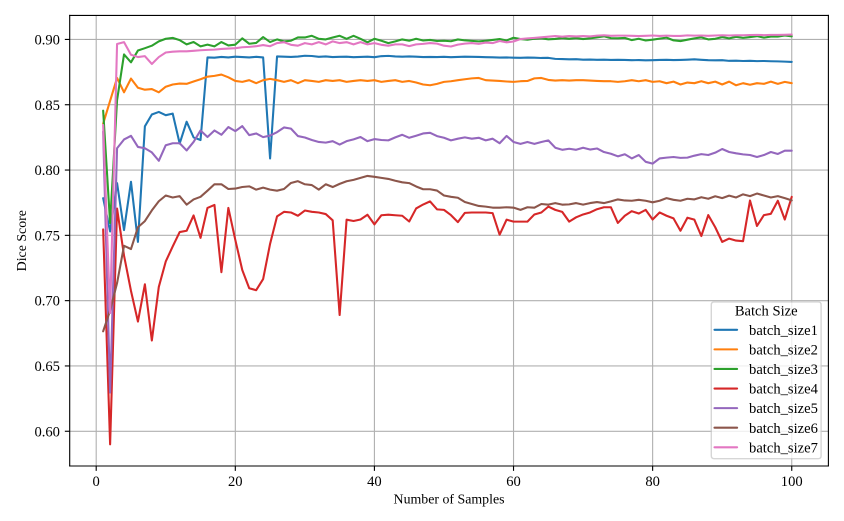 The height and width of the screenshot is (521, 844). What do you see at coordinates (792, 482) in the screenshot?
I see `svg-text: 100` at bounding box center [792, 482].